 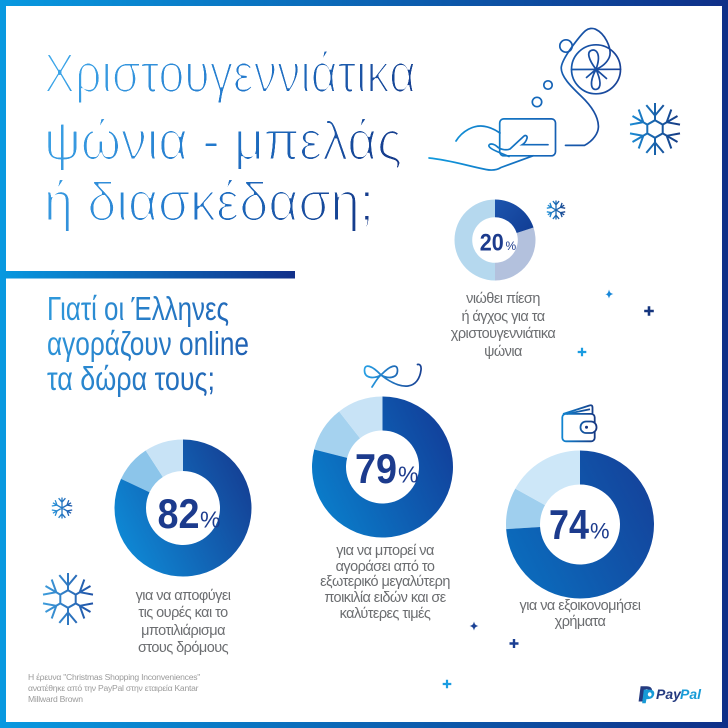 I want to click on svg-text: ή διασκέδαση;, so click(x=209, y=202).